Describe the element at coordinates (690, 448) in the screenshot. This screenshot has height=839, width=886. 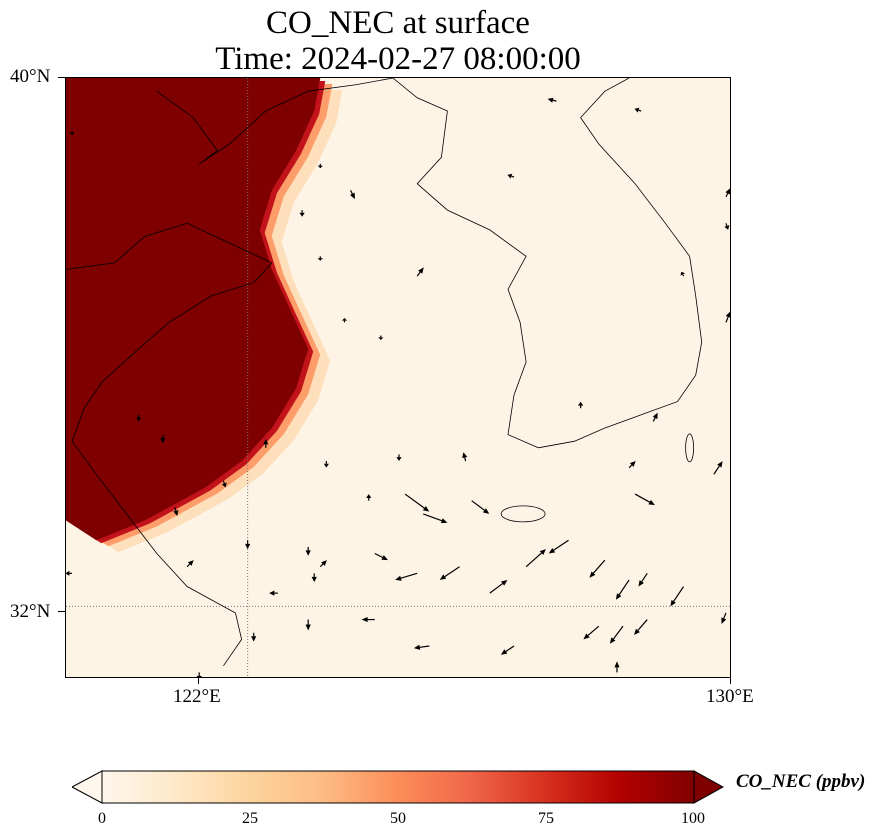
I see `tsushima-island` at that location.